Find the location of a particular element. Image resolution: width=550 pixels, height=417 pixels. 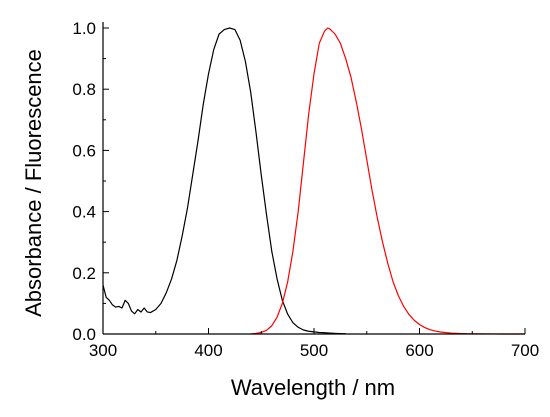

y-axis: 0.0 0.2 0.4 0.6 0.8 1.0 is located at coordinates (90, 181).